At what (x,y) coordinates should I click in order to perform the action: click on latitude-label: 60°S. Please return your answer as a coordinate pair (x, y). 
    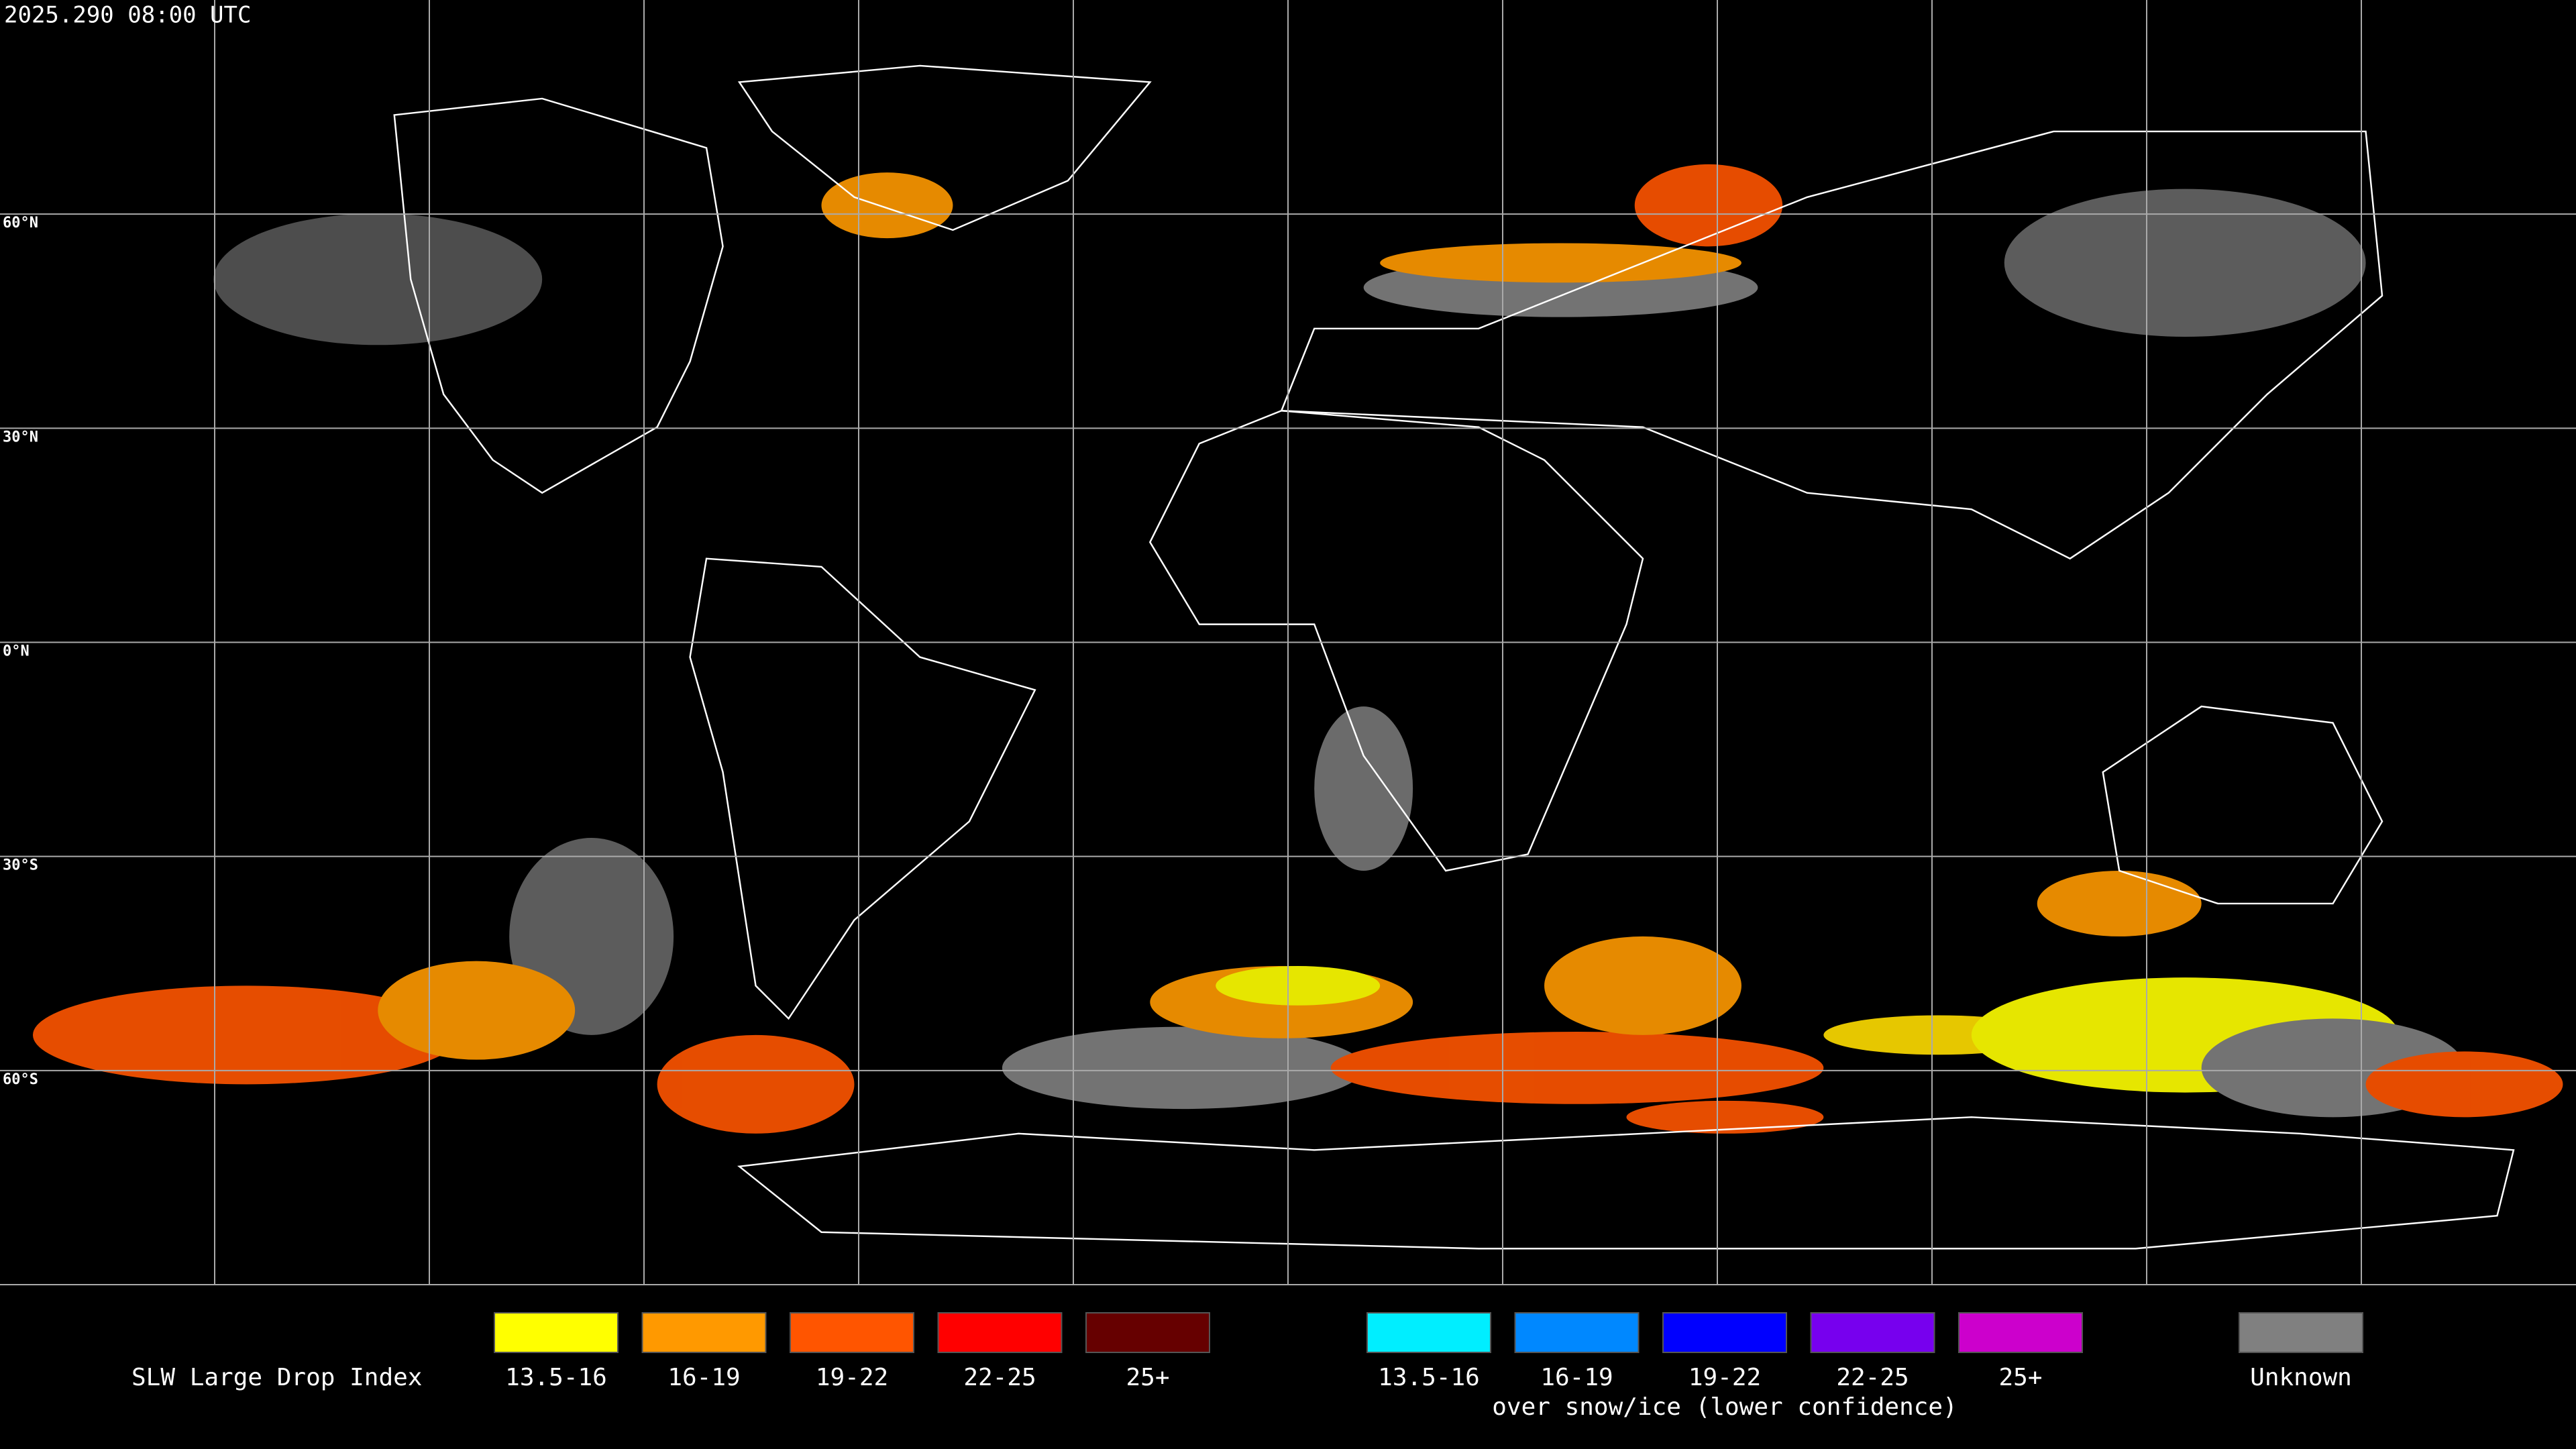
    Looking at the image, I should click on (20, 1079).